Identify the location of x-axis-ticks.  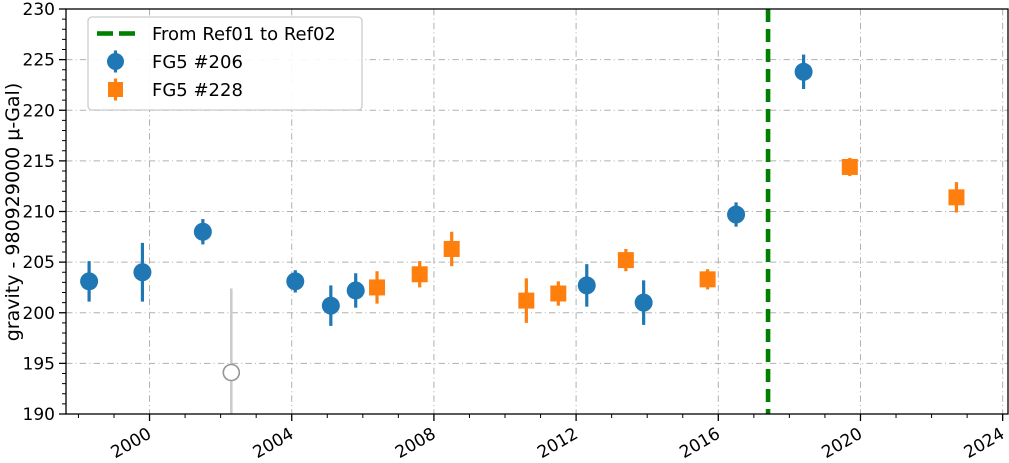
(540, 417).